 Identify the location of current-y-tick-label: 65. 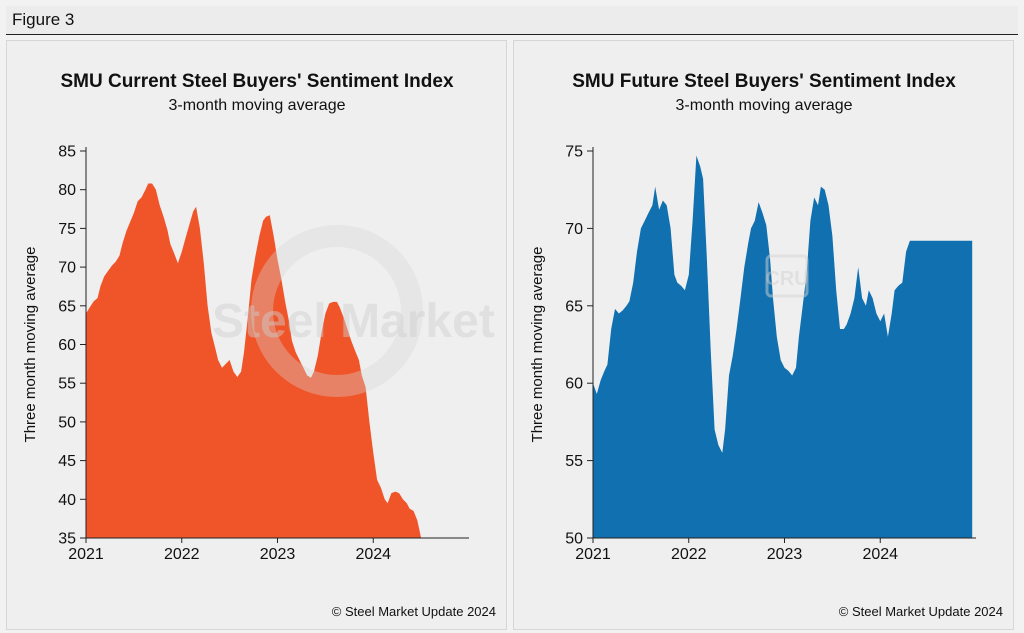
(67, 306).